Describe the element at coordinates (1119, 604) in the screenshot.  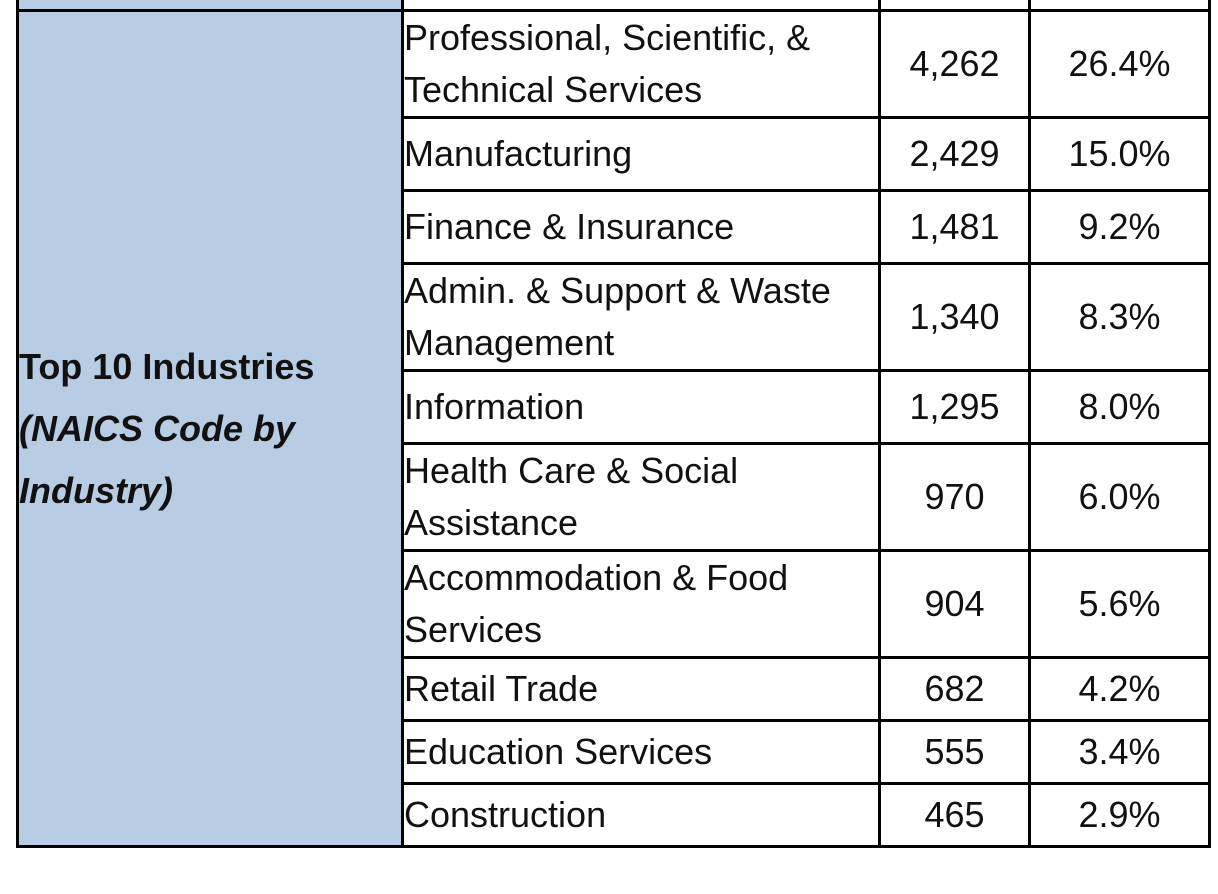
I see `industry-percent: 5.6%` at that location.